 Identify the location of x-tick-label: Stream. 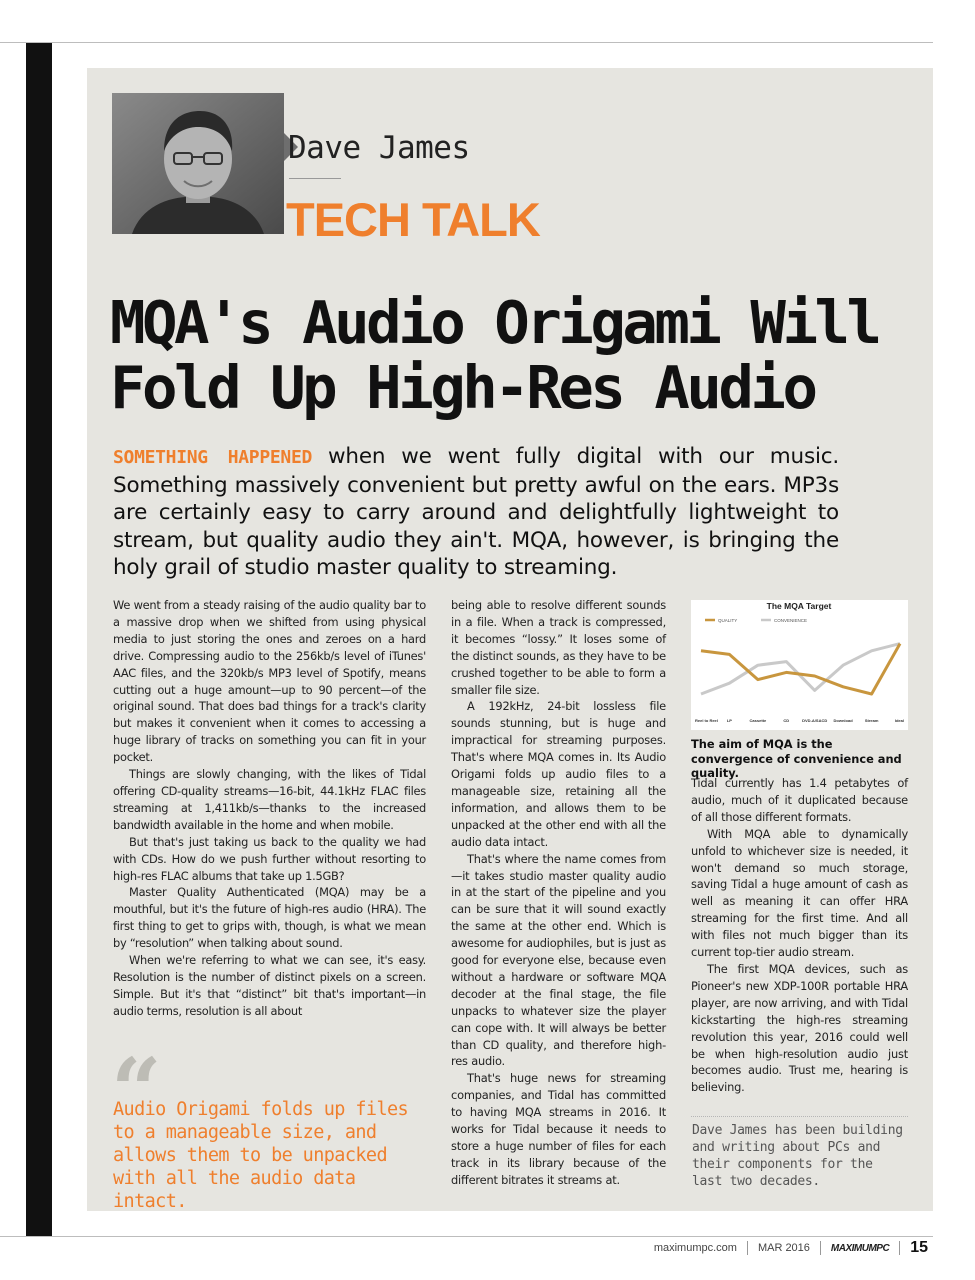
(872, 720).